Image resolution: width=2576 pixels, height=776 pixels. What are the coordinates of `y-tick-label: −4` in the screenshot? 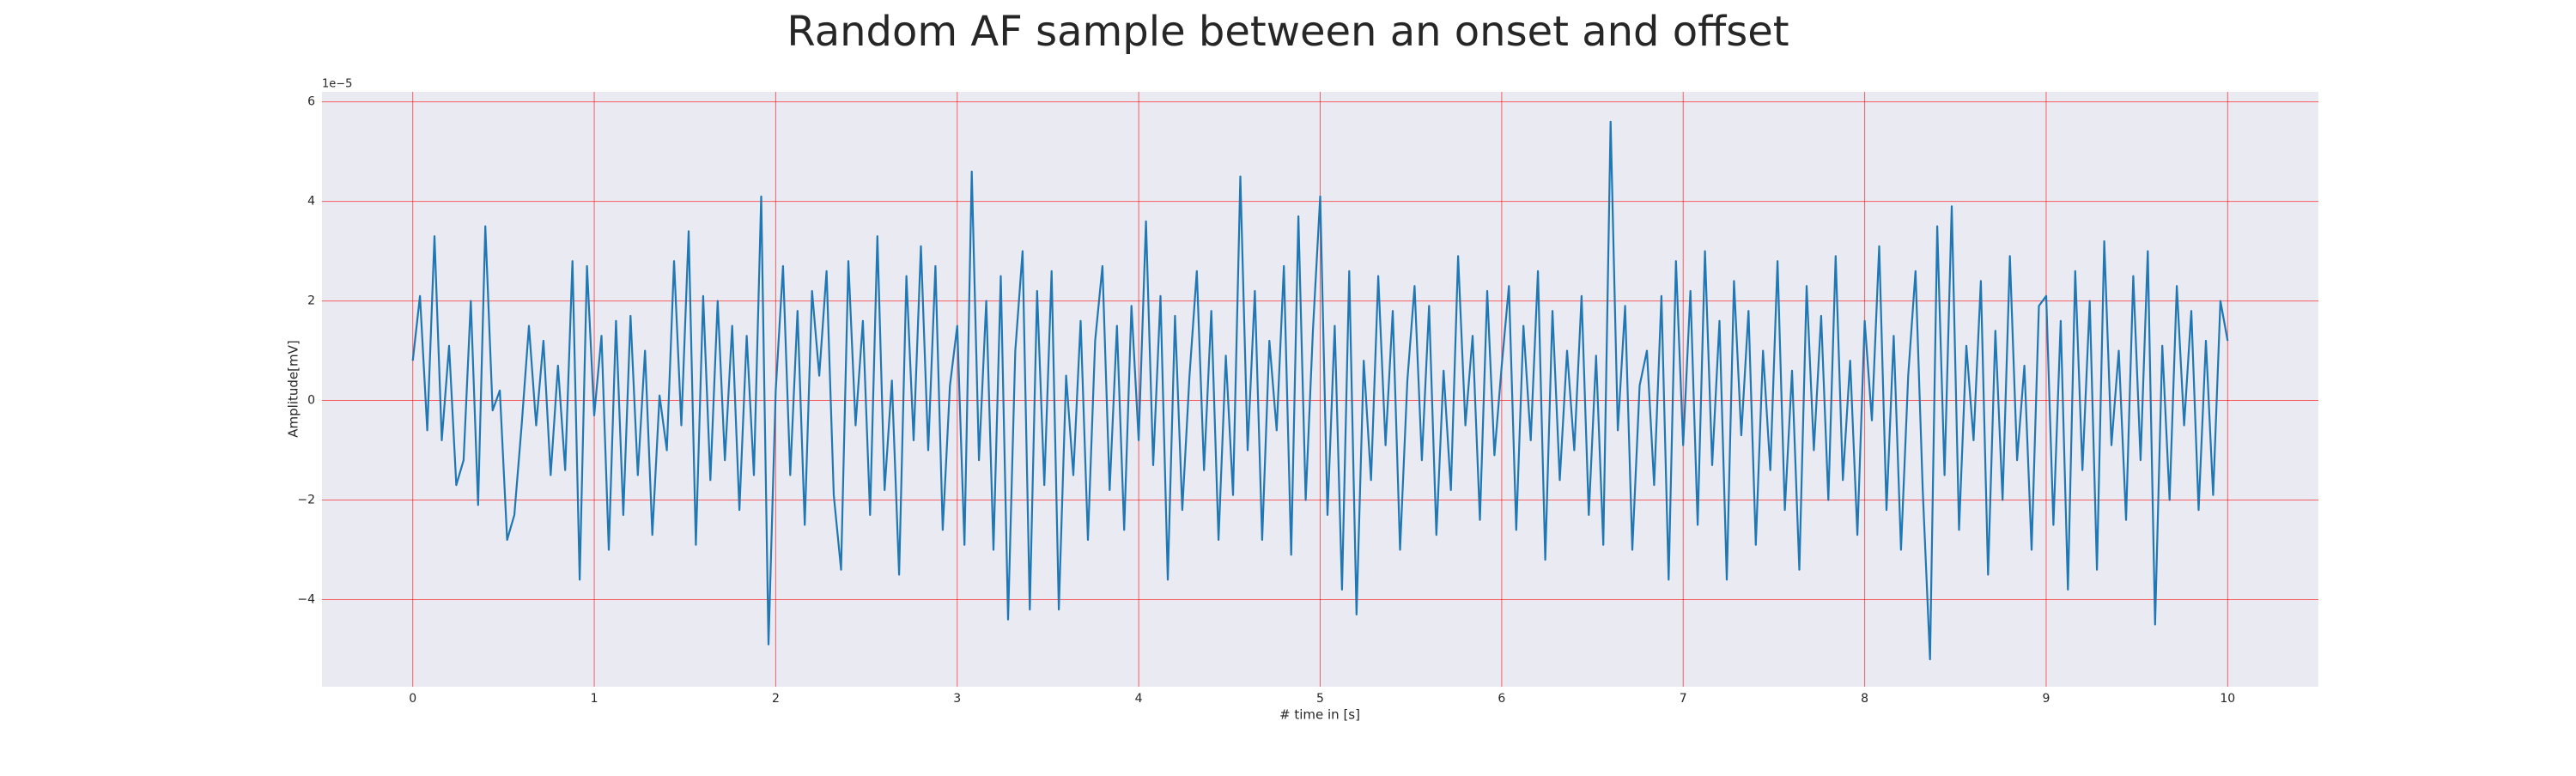 It's located at (306, 600).